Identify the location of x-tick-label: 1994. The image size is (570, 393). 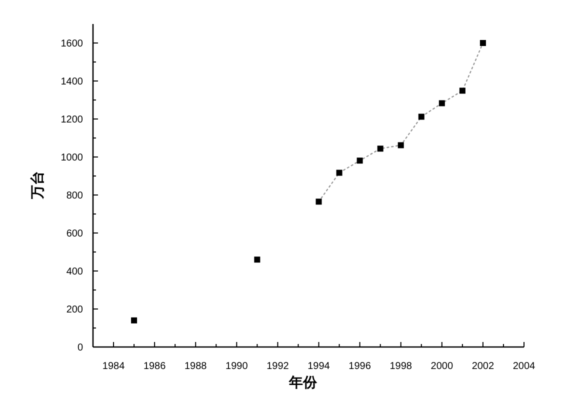
(319, 366).